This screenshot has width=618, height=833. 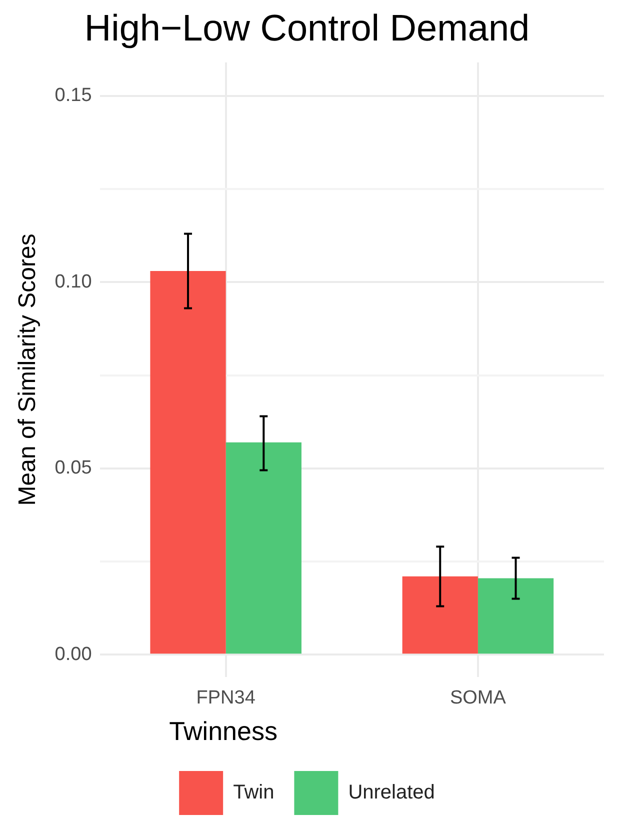 What do you see at coordinates (391, 793) in the screenshot?
I see `legend-label: Unrelated` at bounding box center [391, 793].